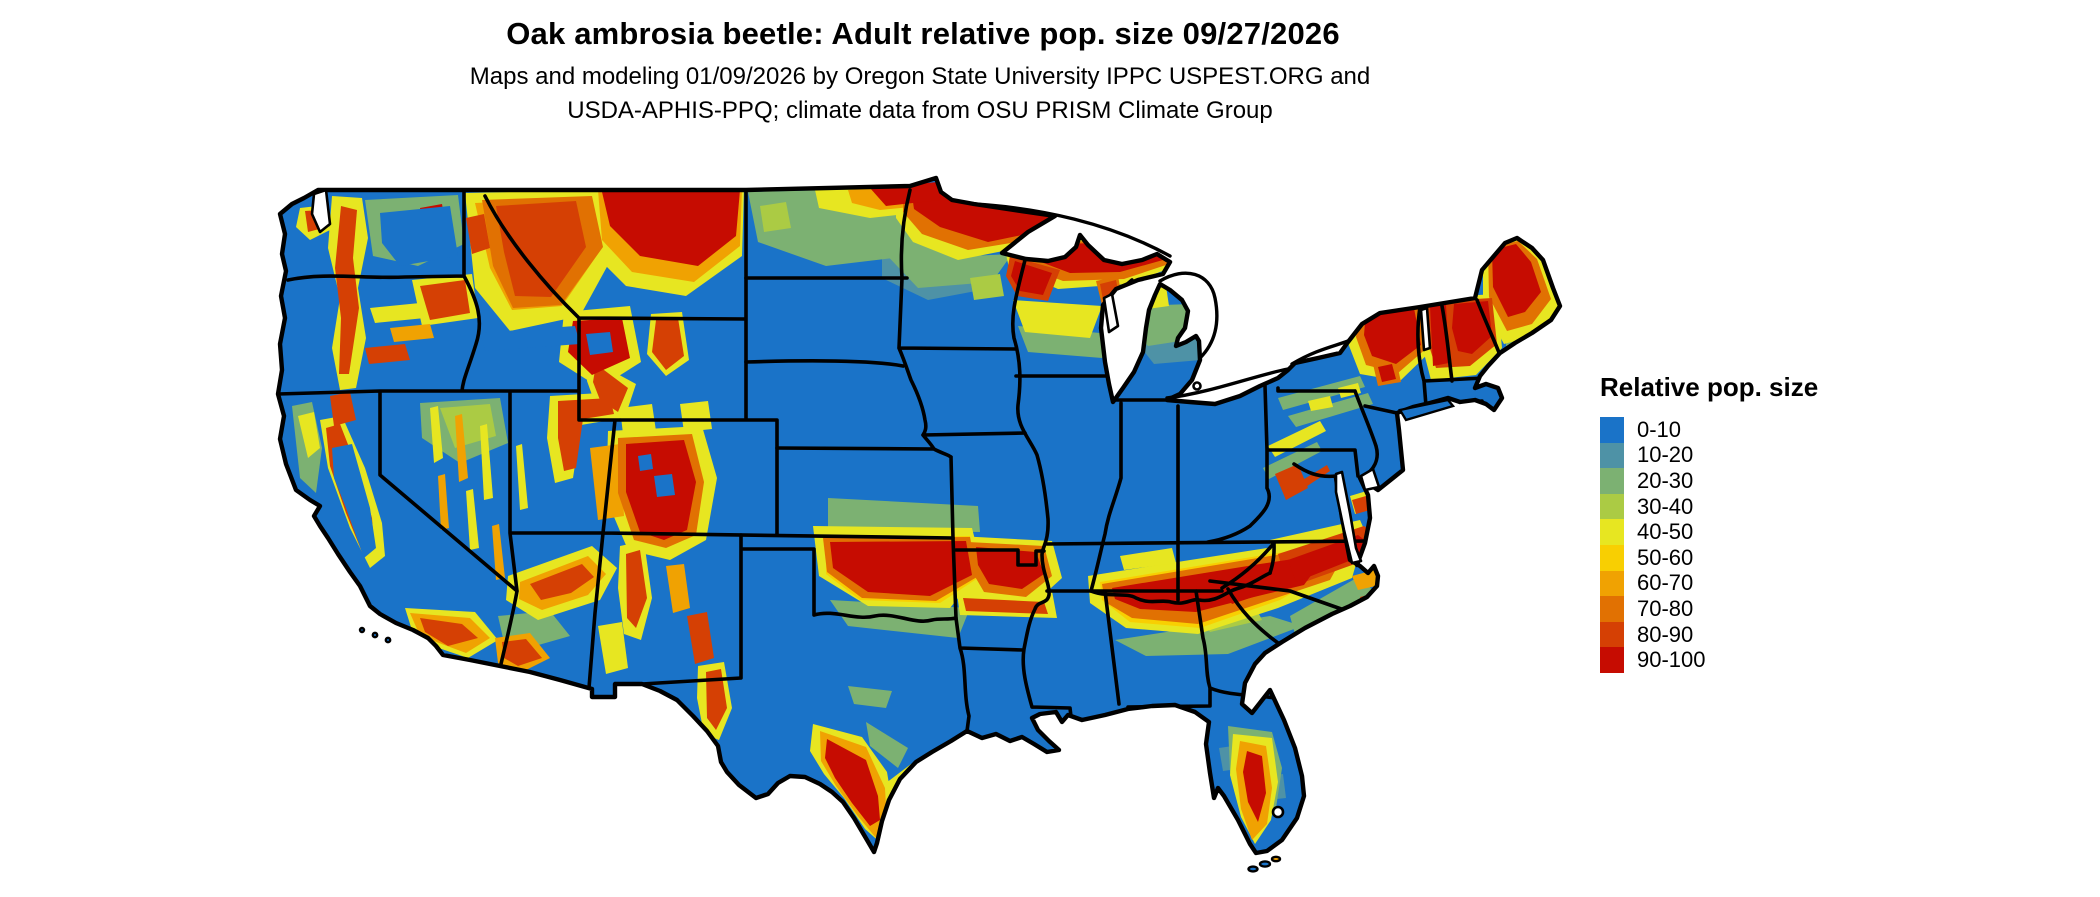  What do you see at coordinates (1072, 230) in the screenshot?
I see `lake-superior-border` at bounding box center [1072, 230].